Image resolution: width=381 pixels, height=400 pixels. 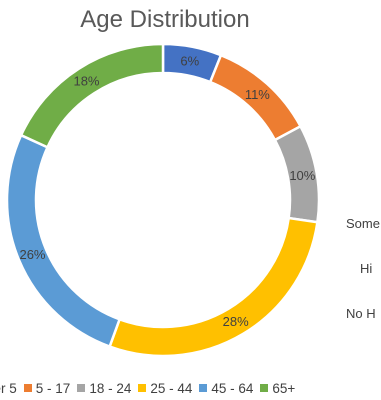 I want to click on legend-item-5-17: 5 - 17, so click(x=47, y=388).